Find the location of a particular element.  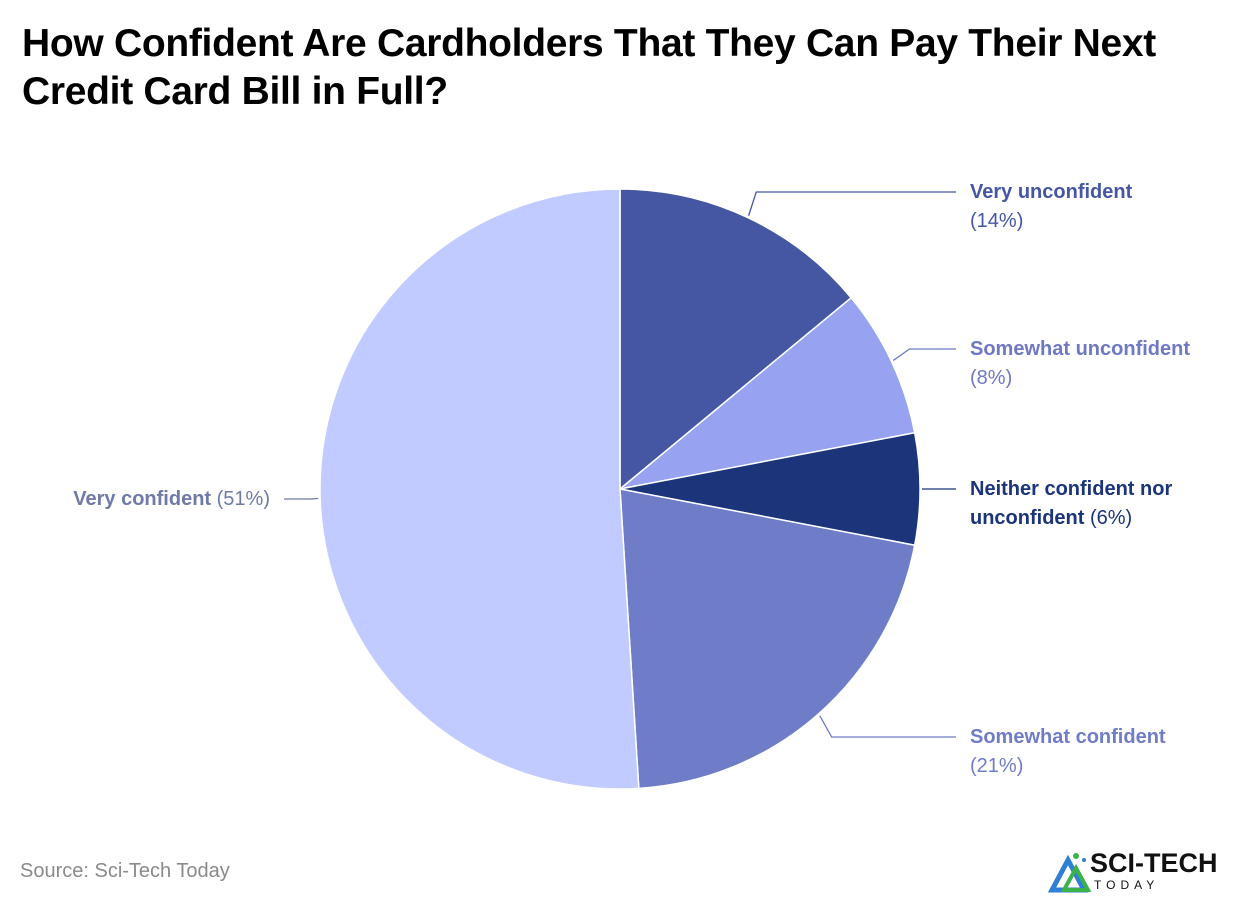

logo-subtitle: TODAY is located at coordinates (1127, 885).